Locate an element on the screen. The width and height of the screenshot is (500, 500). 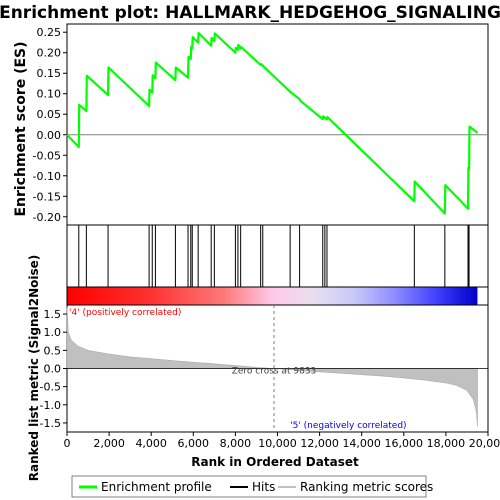
x-tick-label: 20,000 is located at coordinates (484, 443).